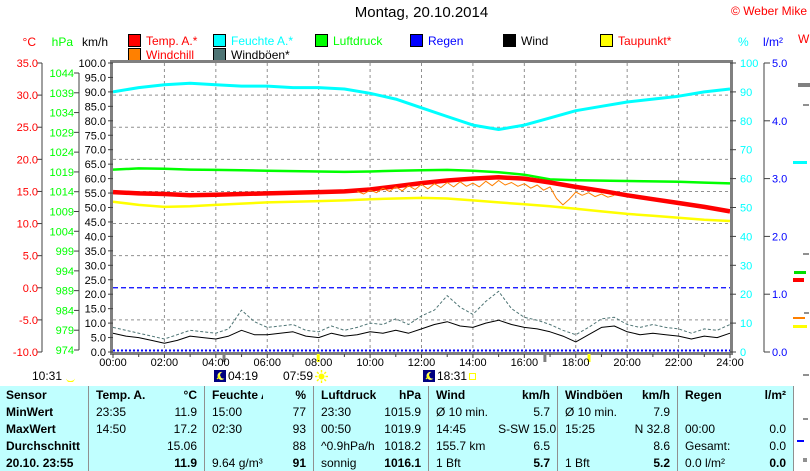  What do you see at coordinates (402, 428) in the screenshot?
I see `table-cell: 1019.9` at bounding box center [402, 428].